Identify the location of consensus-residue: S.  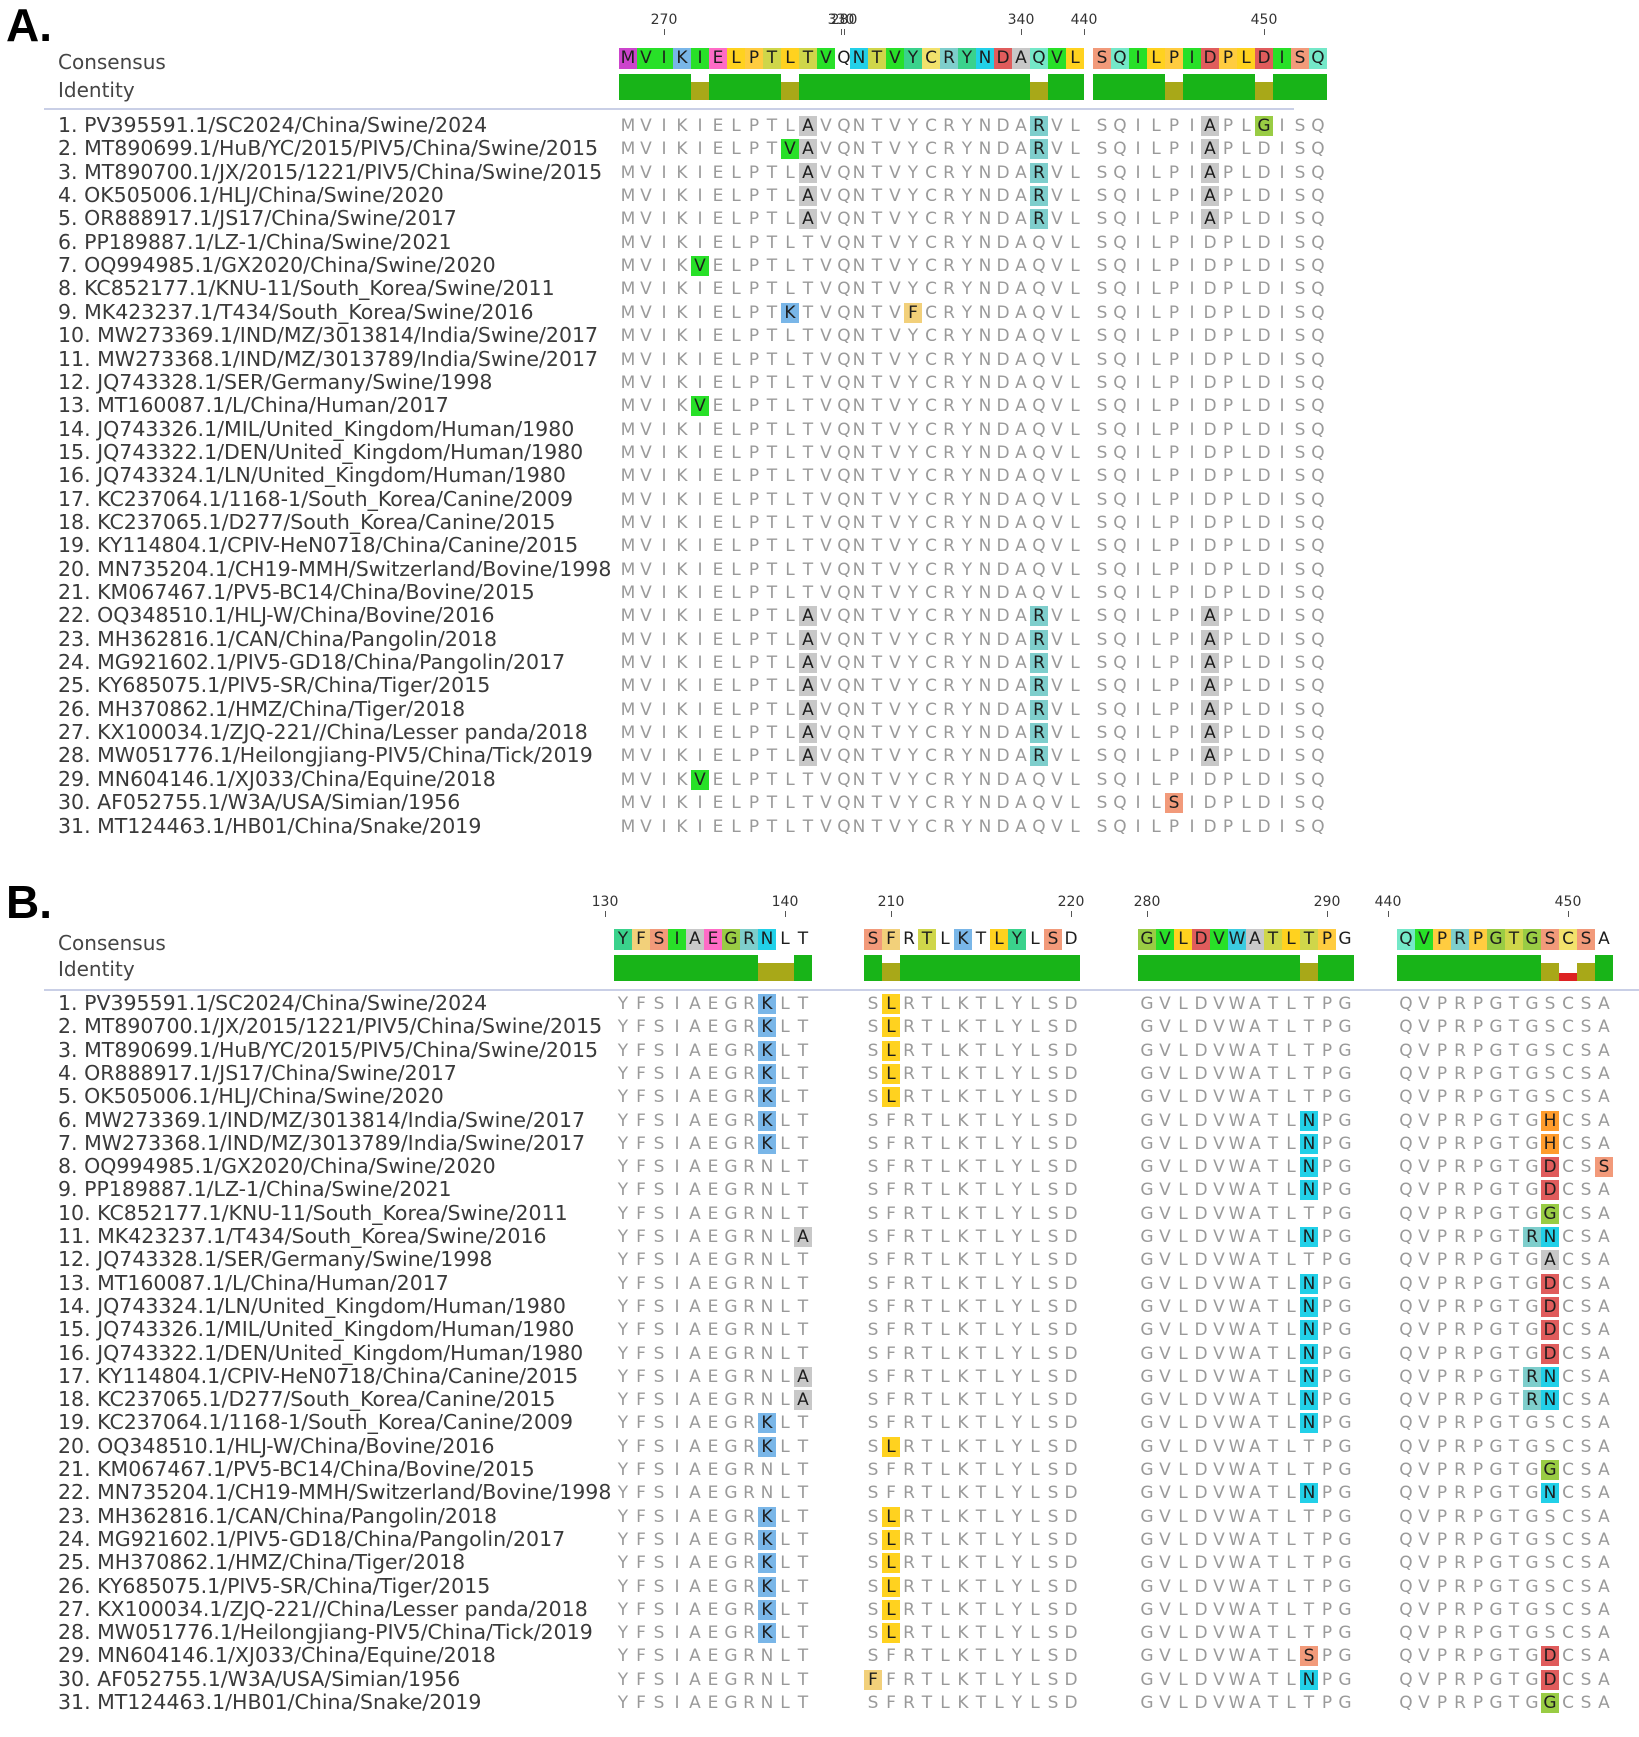
(1053, 939).